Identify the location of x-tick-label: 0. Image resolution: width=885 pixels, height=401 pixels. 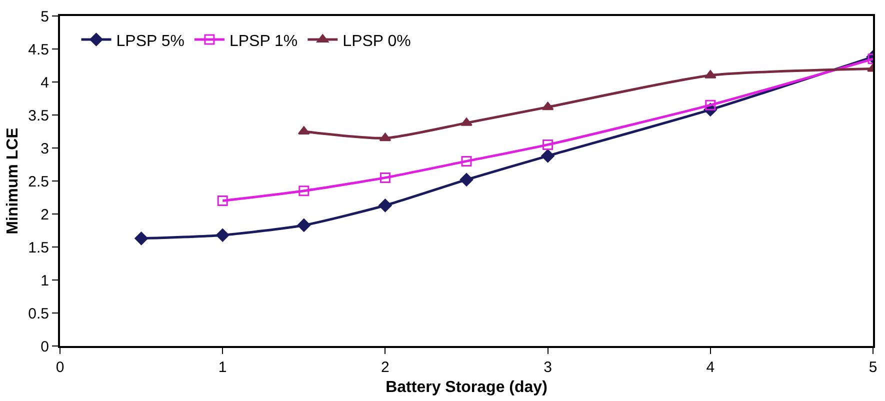
(60, 367).